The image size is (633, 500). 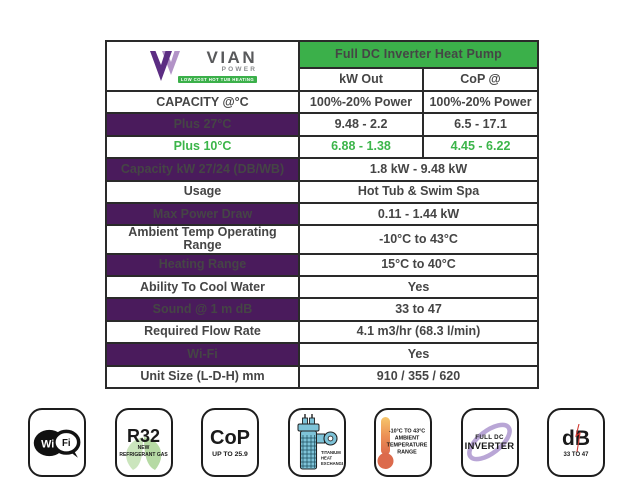 I want to click on row-value-capacity-kw: 1.8 kW - 9.48 kW, so click(x=418, y=169).